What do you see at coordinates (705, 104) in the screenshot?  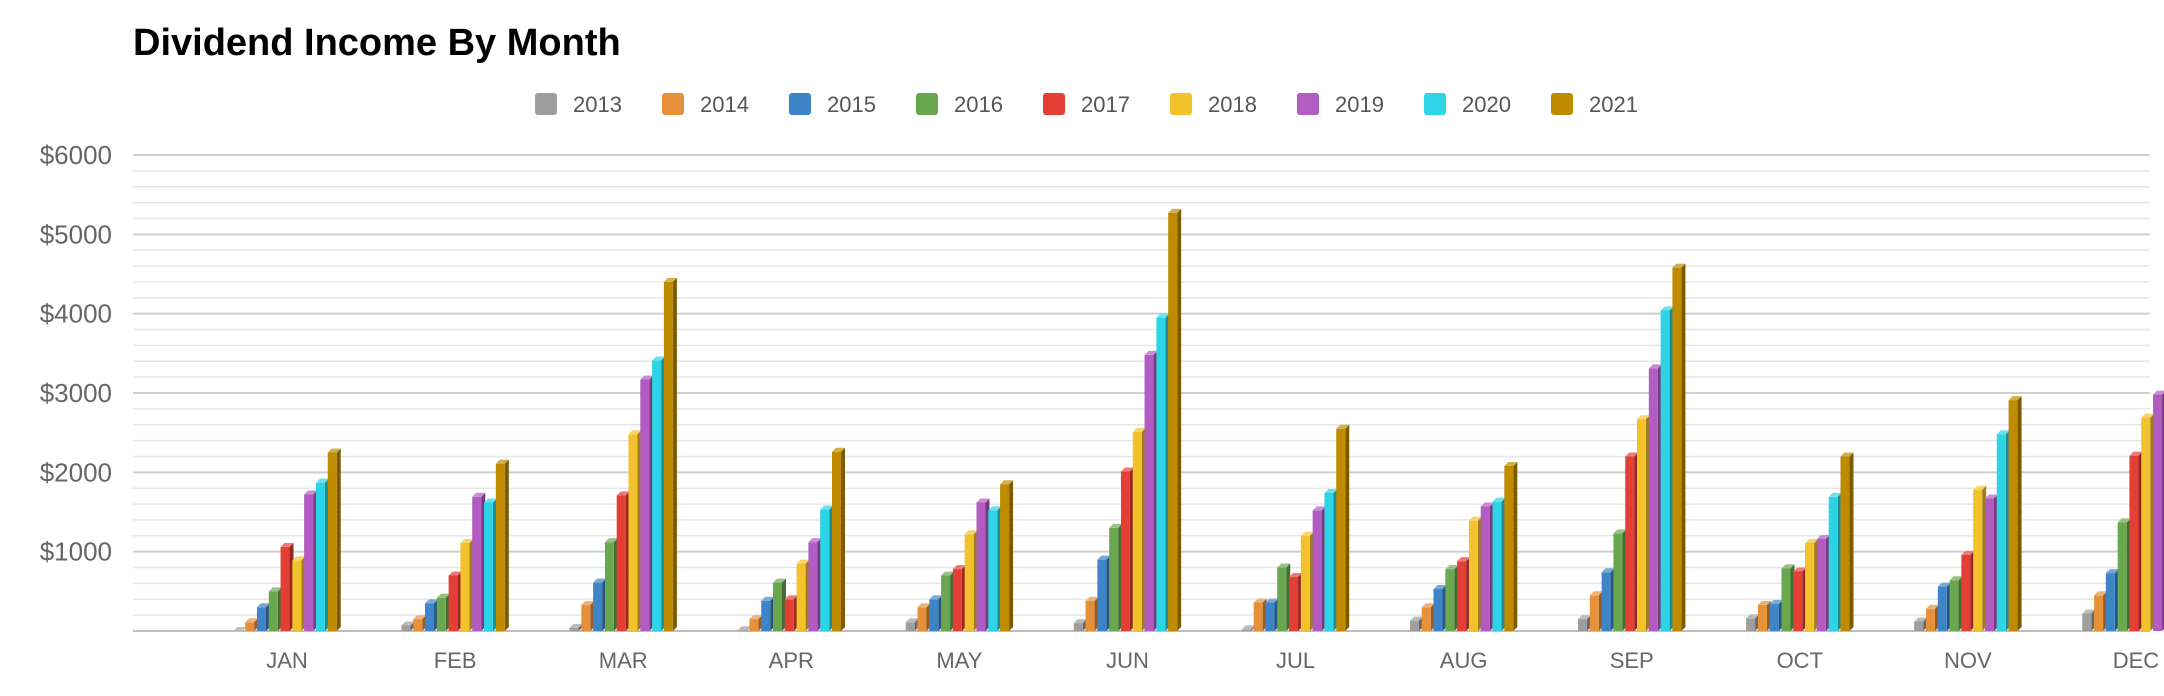 I see `legend-item: 2014` at bounding box center [705, 104].